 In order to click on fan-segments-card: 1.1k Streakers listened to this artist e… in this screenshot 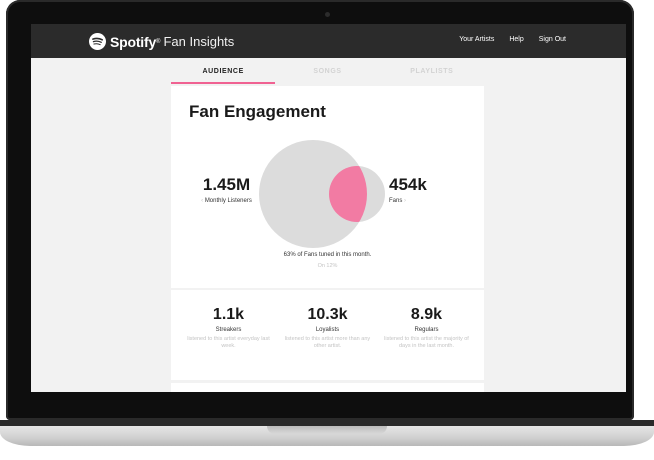, I will do `click(327, 335)`.